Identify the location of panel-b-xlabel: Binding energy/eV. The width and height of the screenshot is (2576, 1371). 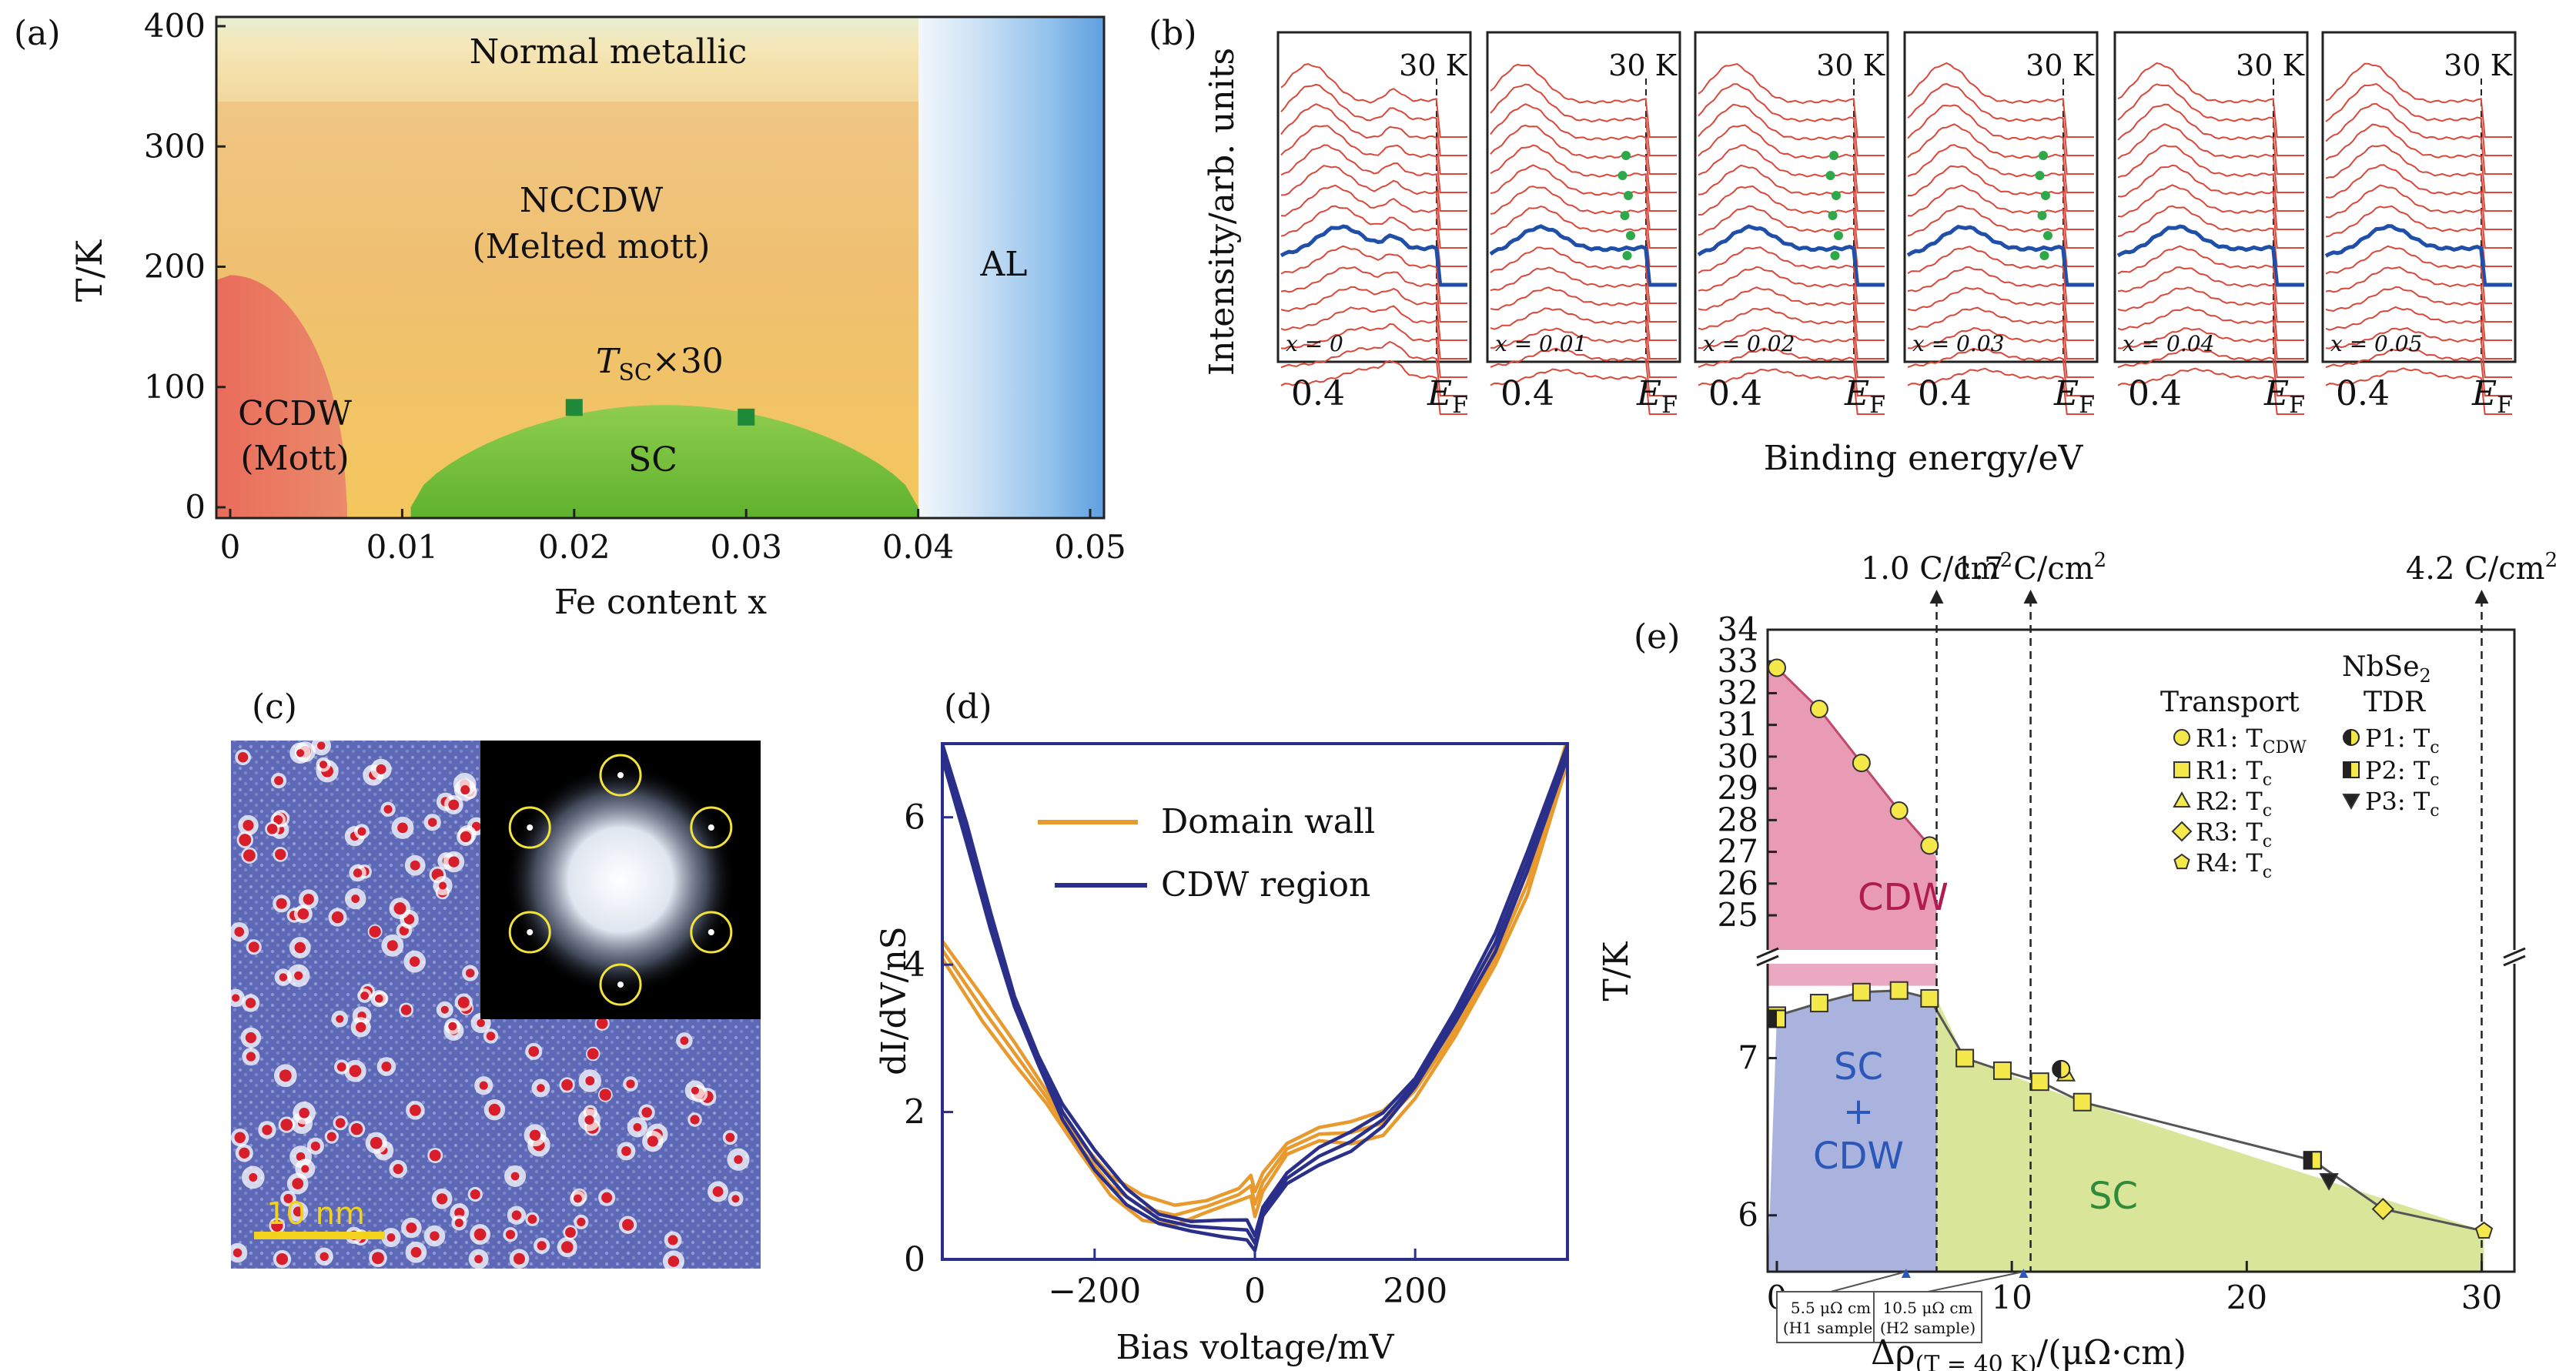
(1924, 458).